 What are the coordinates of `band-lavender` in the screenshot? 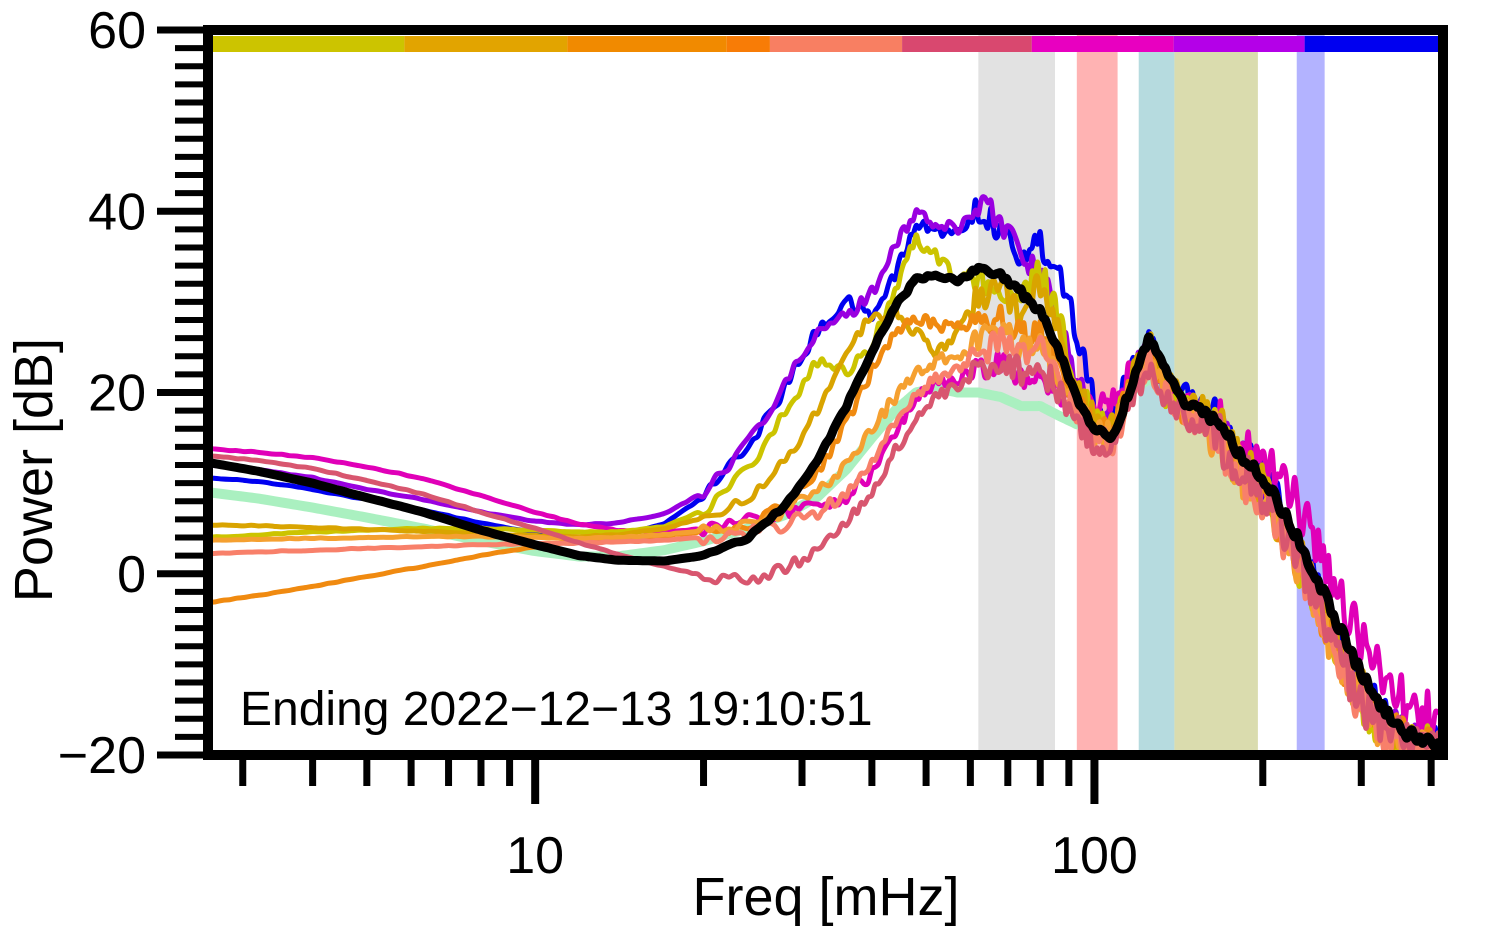 It's located at (1310, 392).